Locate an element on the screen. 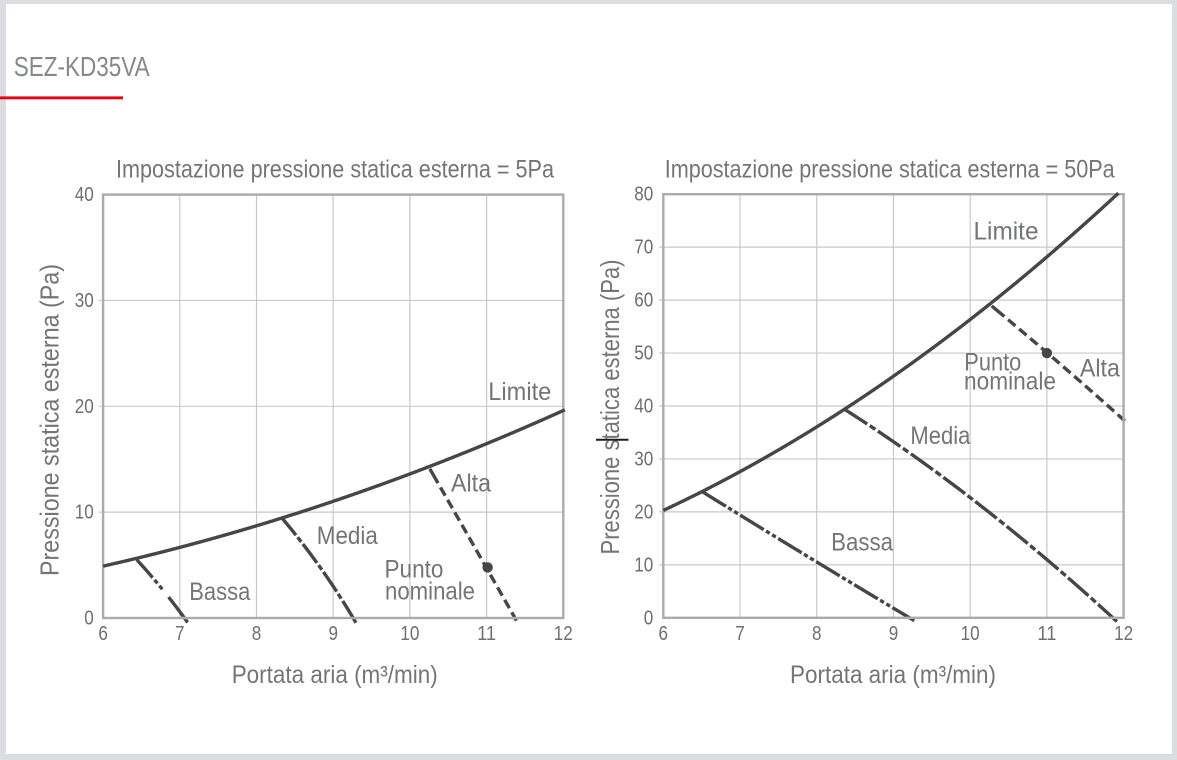 This screenshot has height=760, width=1177. svg-text: 70 is located at coordinates (643, 247).